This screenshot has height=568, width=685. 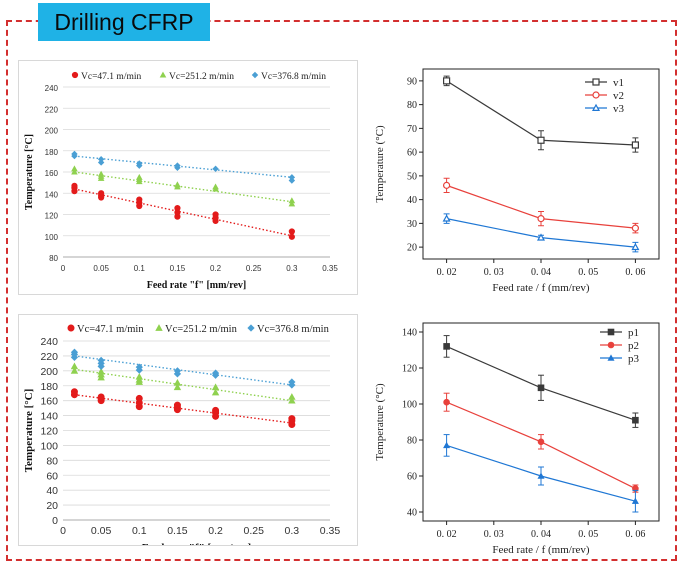 I want to click on chart-1-x-tick-label: 0.1, so click(x=140, y=268).